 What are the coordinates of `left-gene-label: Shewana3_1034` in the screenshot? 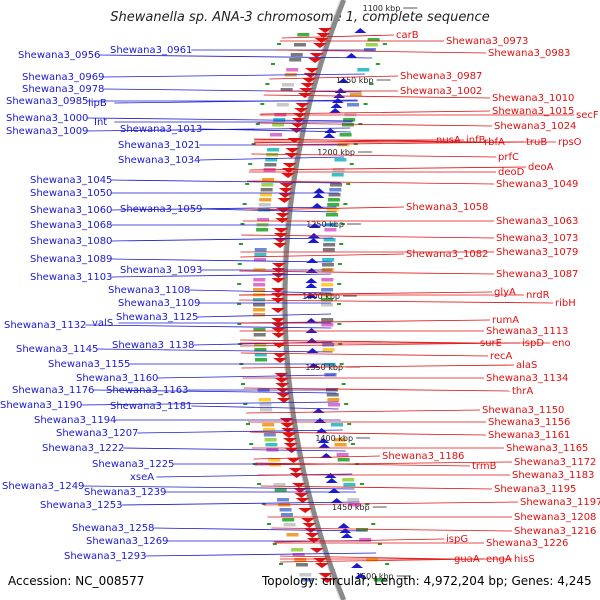 It's located at (159, 160).